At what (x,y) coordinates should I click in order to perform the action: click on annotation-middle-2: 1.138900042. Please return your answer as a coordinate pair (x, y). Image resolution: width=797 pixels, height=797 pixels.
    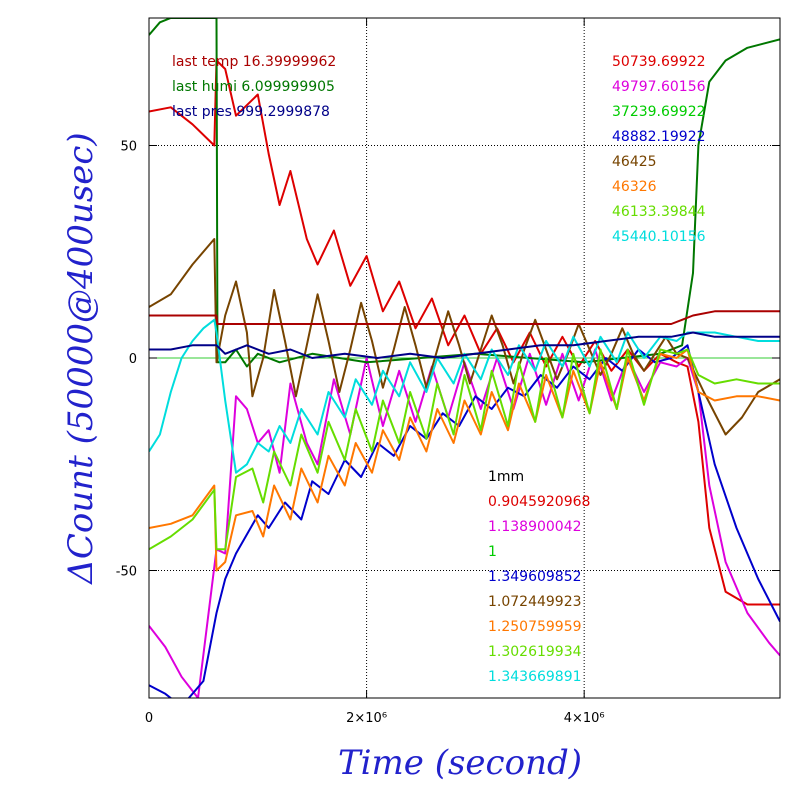
    Looking at the image, I should click on (535, 527).